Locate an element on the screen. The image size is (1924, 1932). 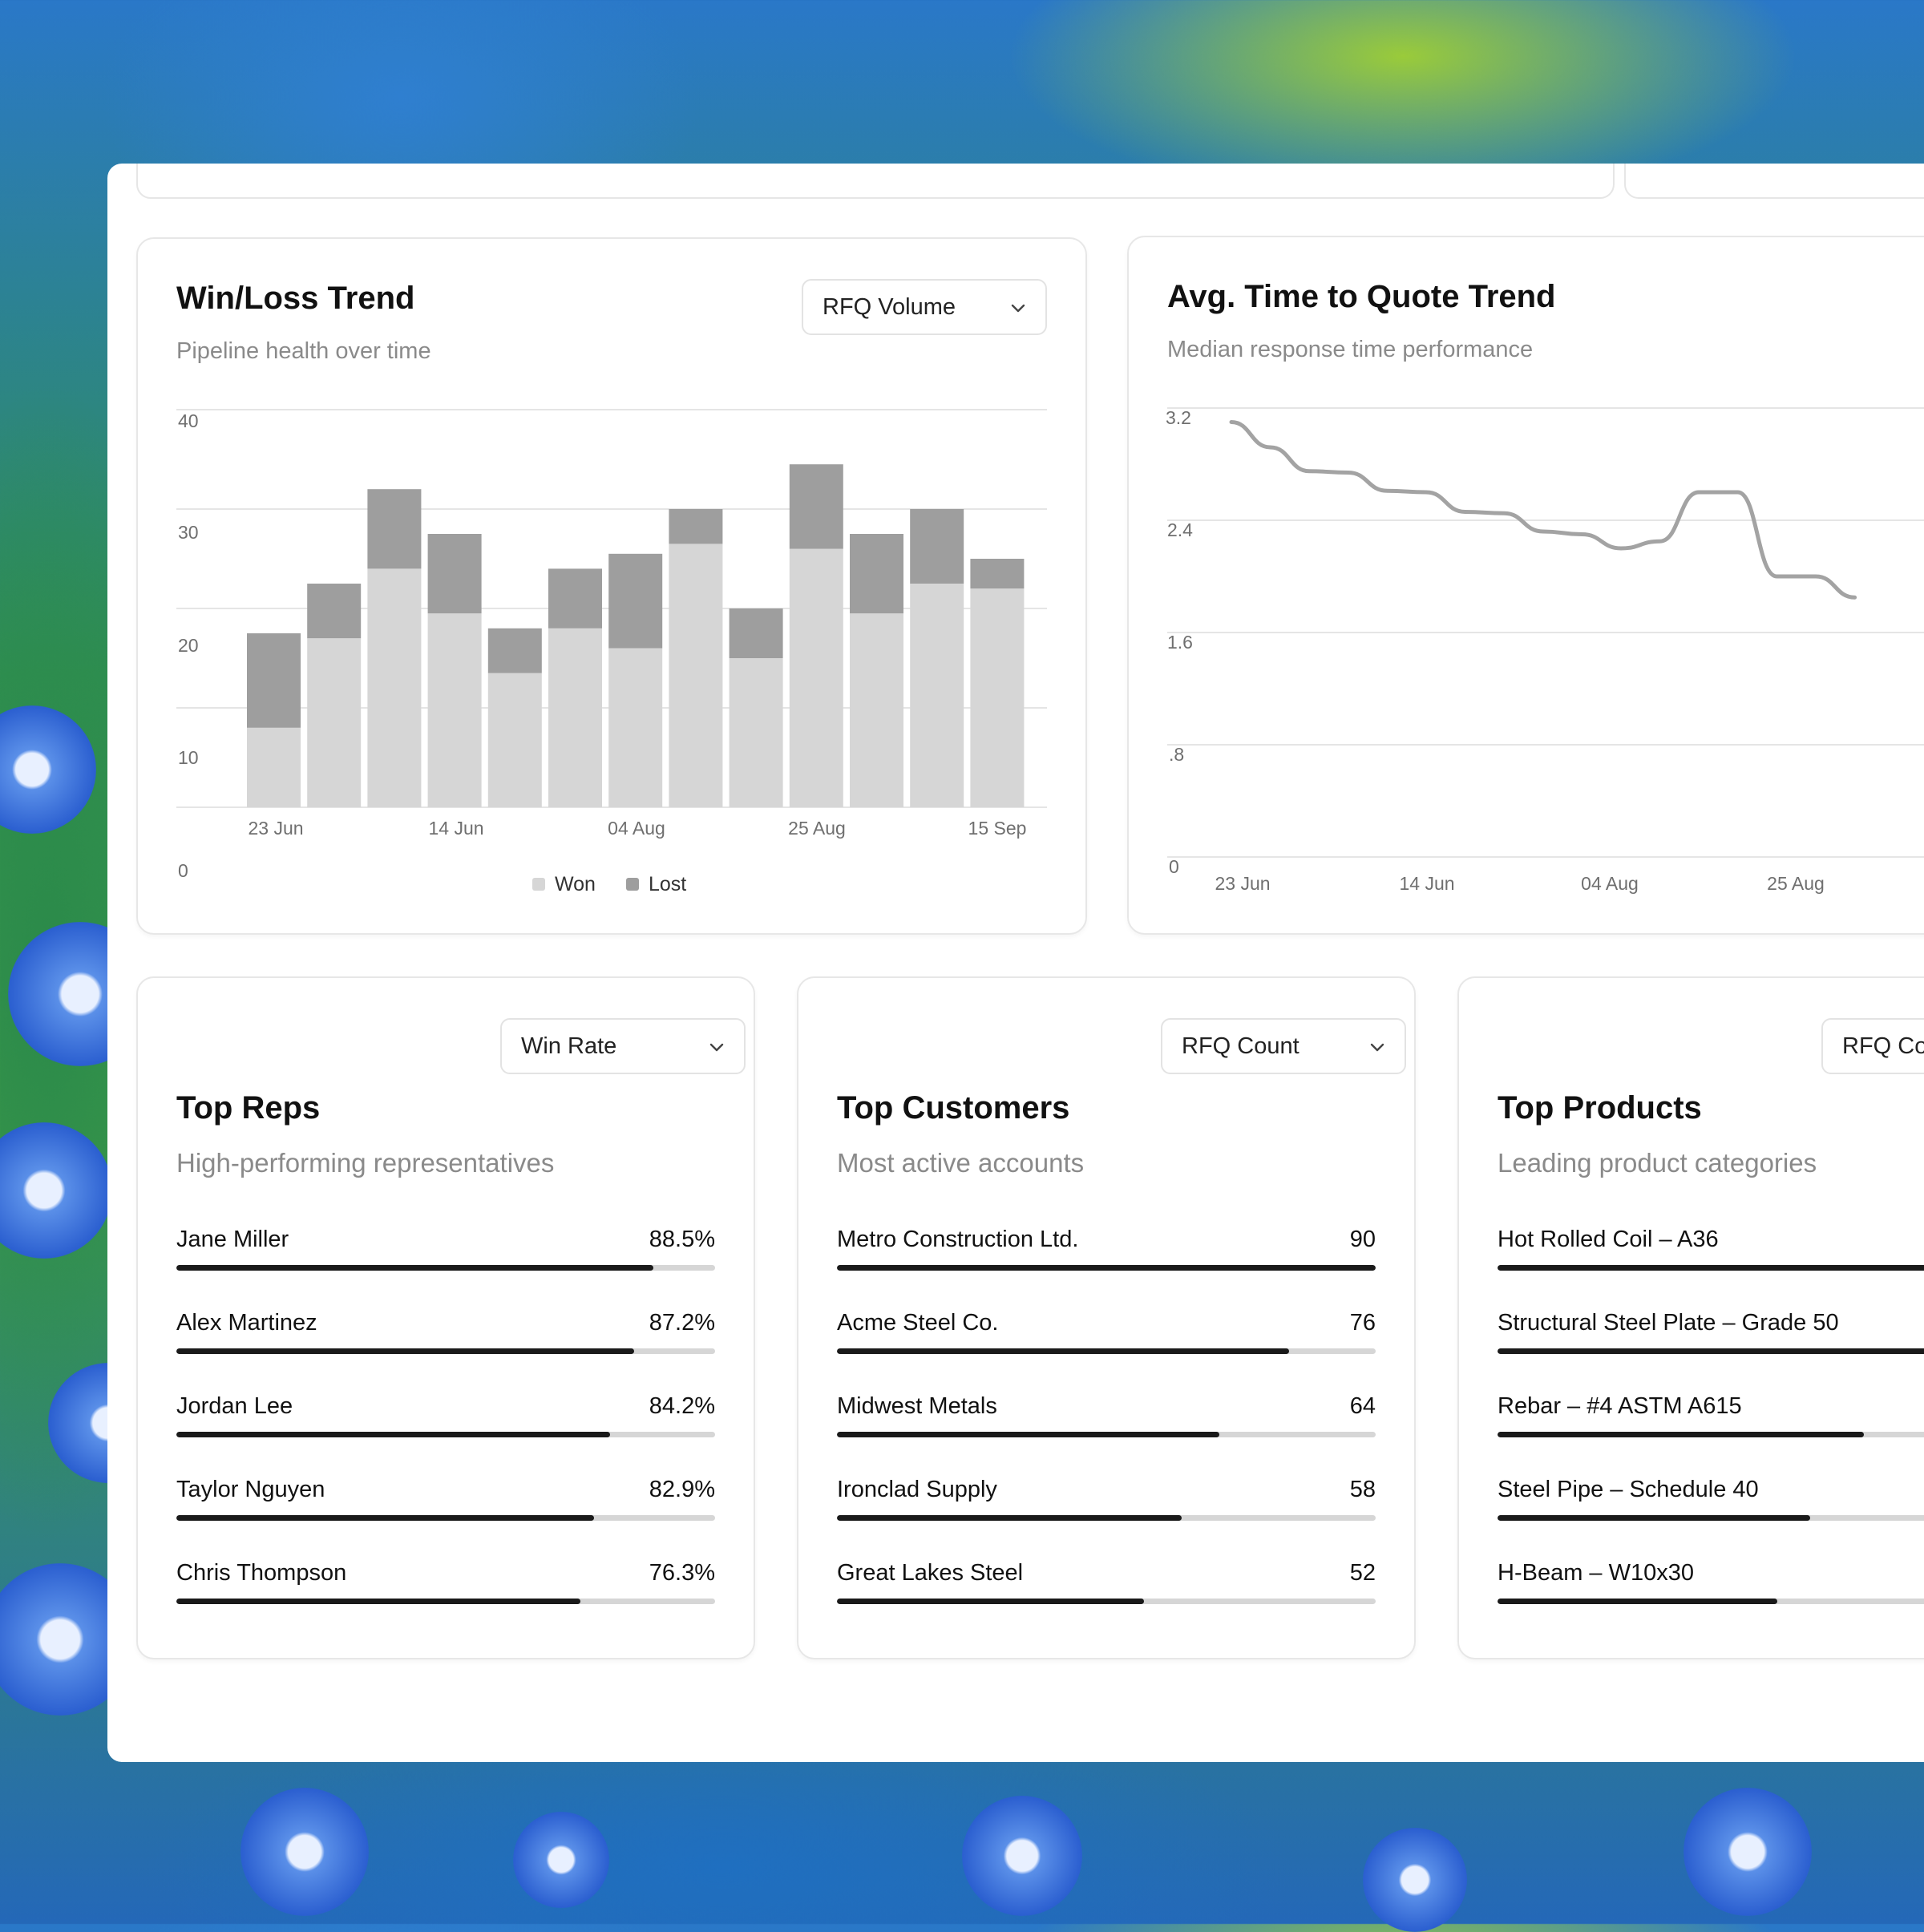
list-item: Taylor Nguyen 82.9% is located at coordinates (445, 1518).